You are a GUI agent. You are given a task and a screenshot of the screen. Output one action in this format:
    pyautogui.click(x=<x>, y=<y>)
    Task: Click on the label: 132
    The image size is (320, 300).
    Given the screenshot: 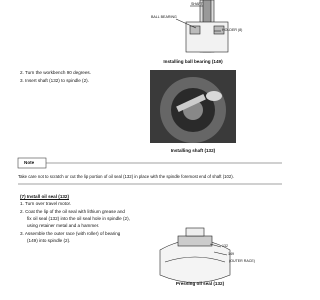 What is the action you would take?
    pyautogui.click(x=225, y=246)
    